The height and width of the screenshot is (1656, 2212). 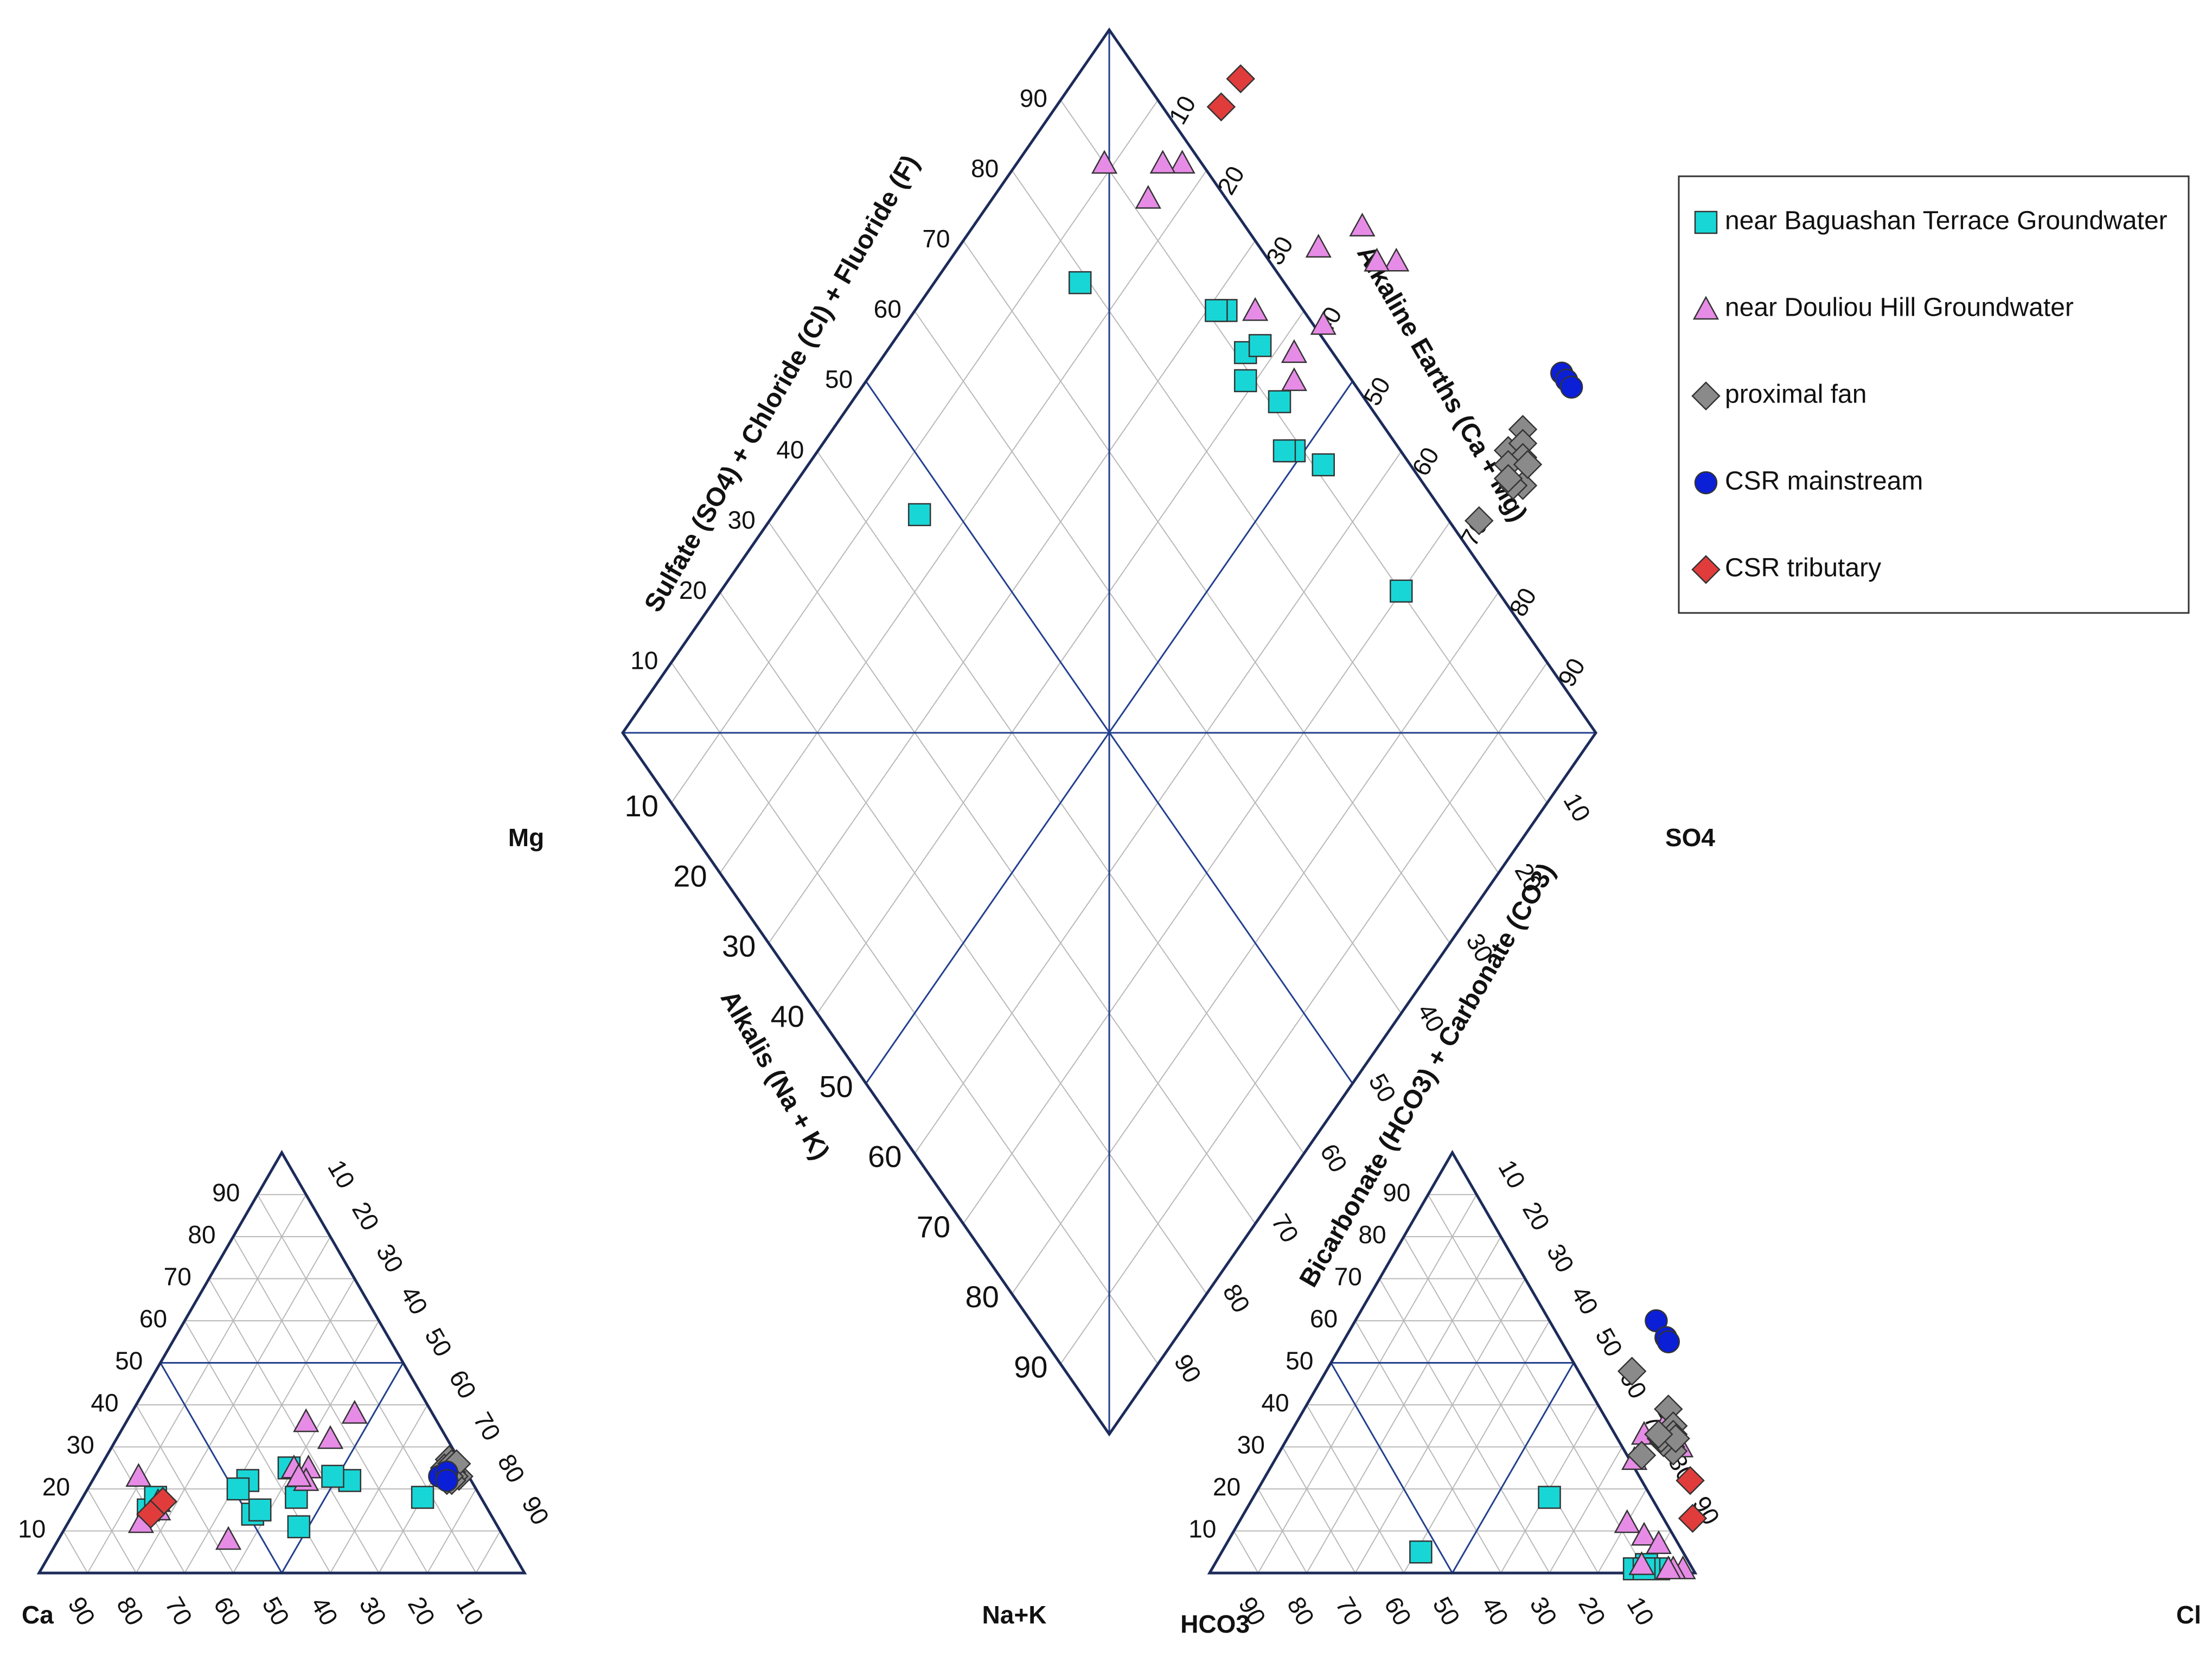 What do you see at coordinates (1512, 1174) in the screenshot?
I see `anion-tick-right: 10` at bounding box center [1512, 1174].